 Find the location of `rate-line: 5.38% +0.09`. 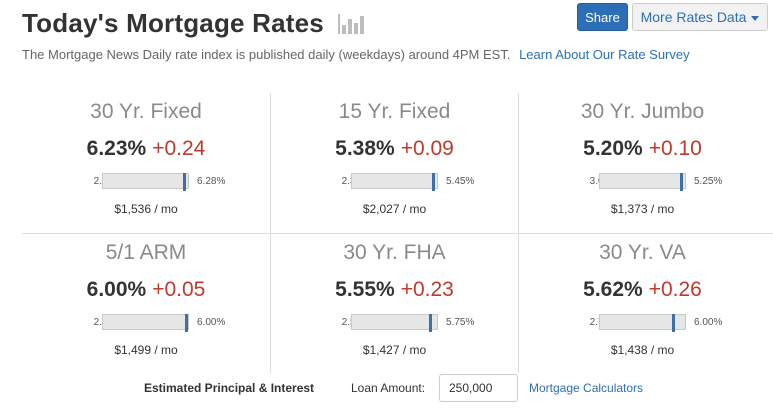

rate-line: 5.38% +0.09 is located at coordinates (394, 149).